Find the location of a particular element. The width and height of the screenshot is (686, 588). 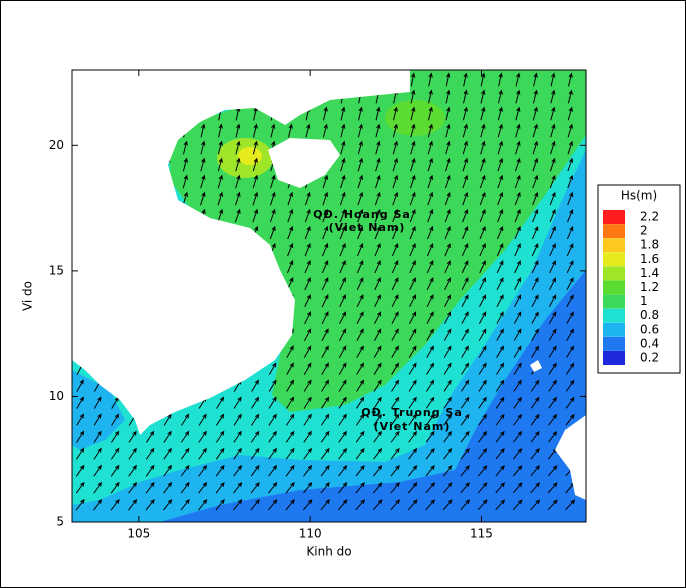

annotation: QĐ. Hoang Sa is located at coordinates (362, 214).